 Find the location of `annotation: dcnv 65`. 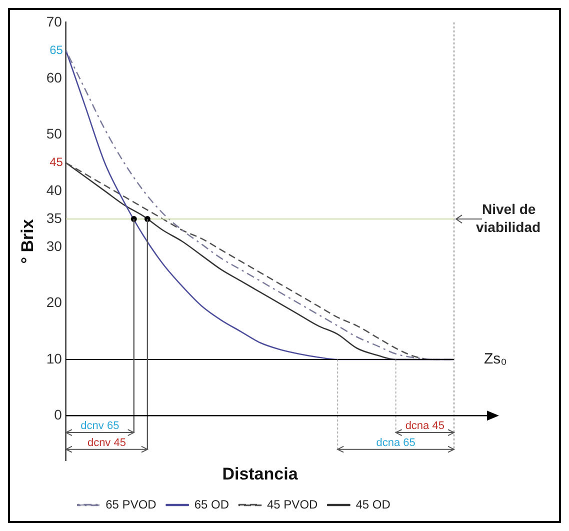

annotation: dcnv 65 is located at coordinates (100, 426).